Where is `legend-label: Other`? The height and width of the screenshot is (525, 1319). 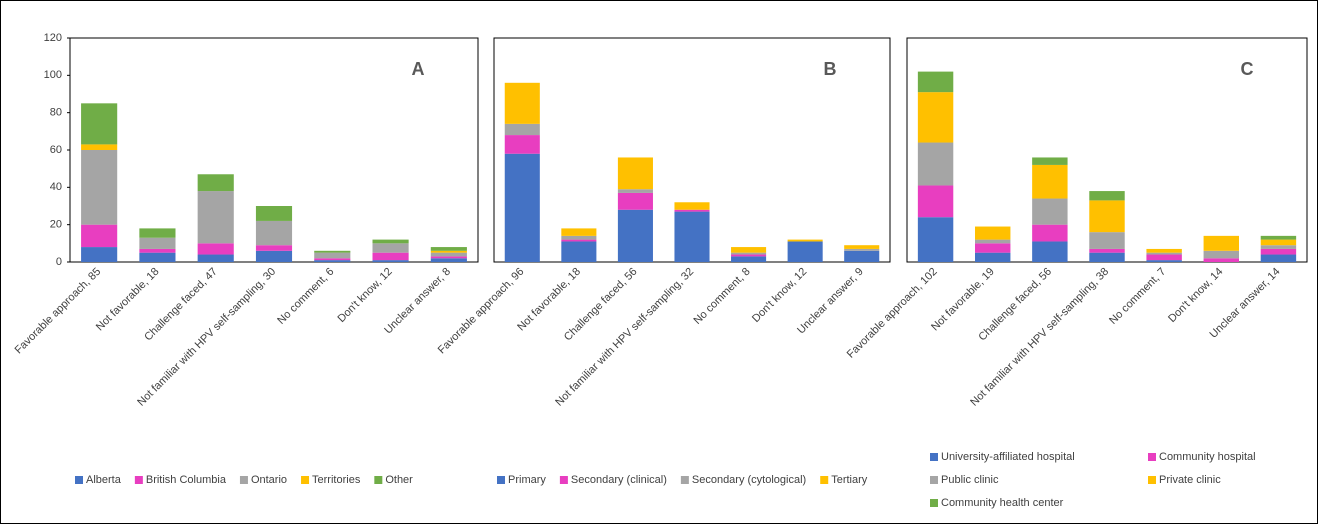 legend-label: Other is located at coordinates (399, 480).